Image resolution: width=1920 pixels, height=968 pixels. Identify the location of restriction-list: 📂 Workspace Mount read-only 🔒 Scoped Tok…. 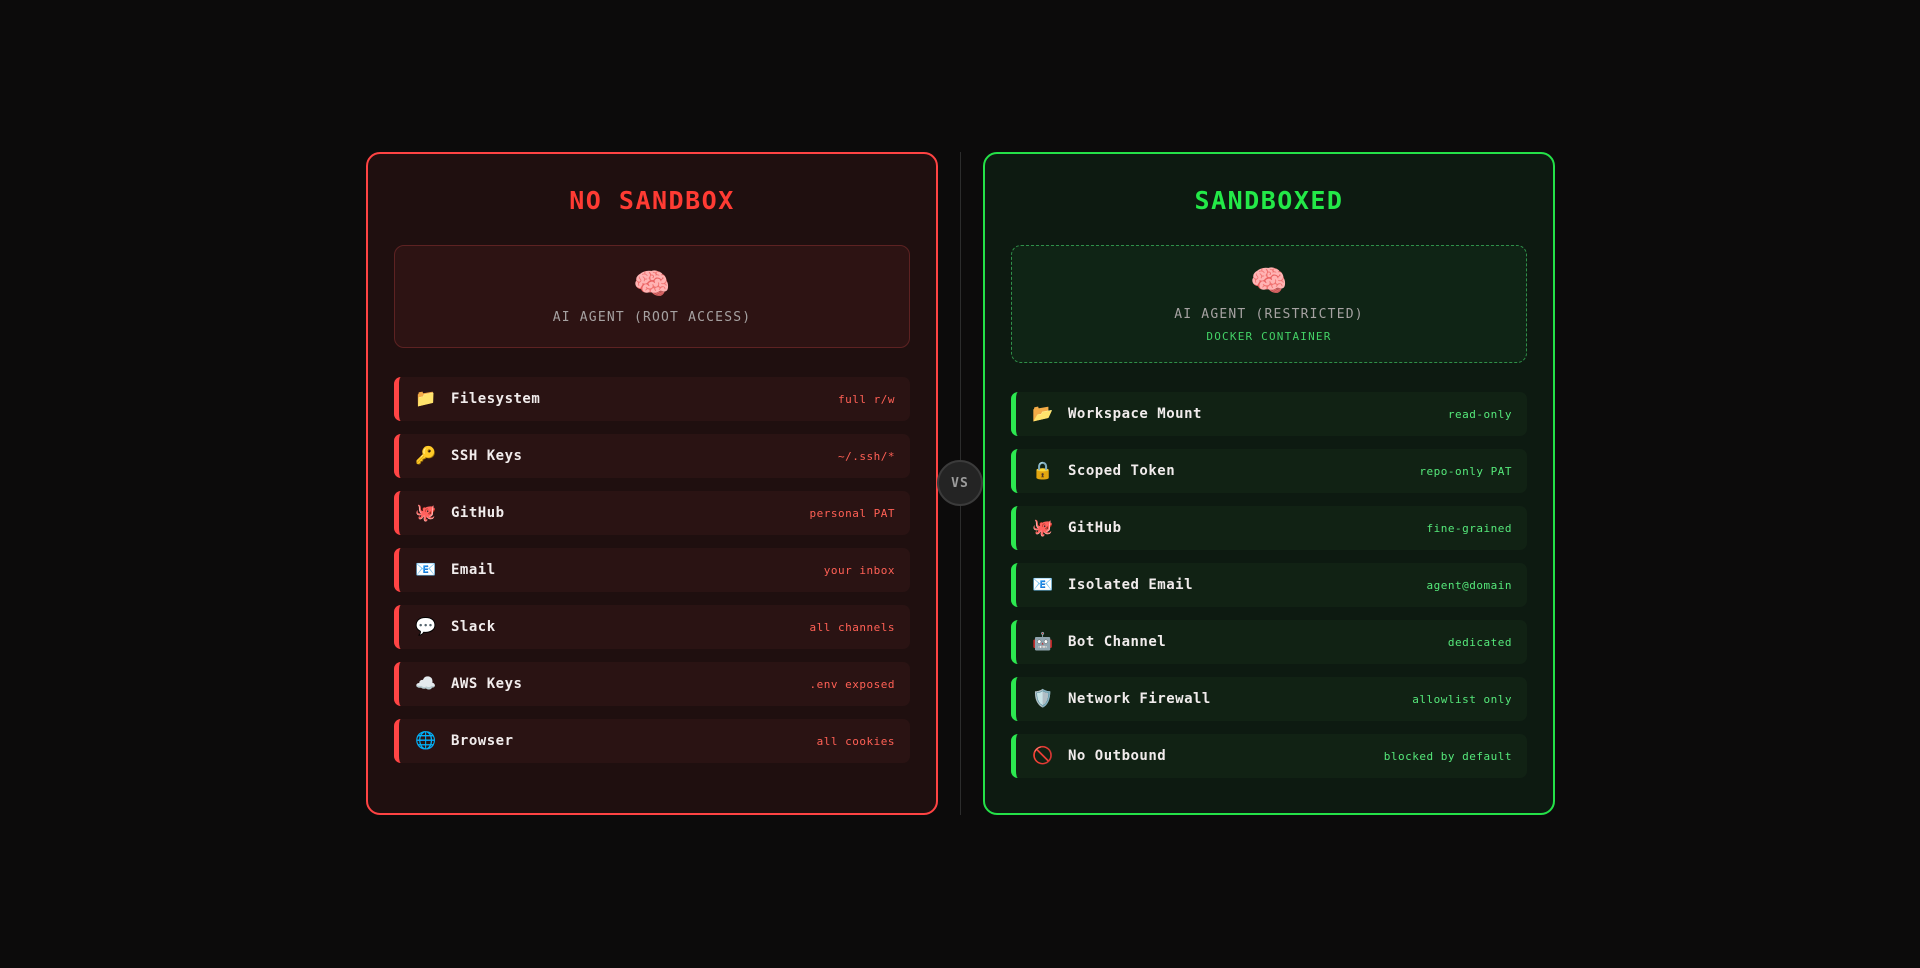
(1269, 585).